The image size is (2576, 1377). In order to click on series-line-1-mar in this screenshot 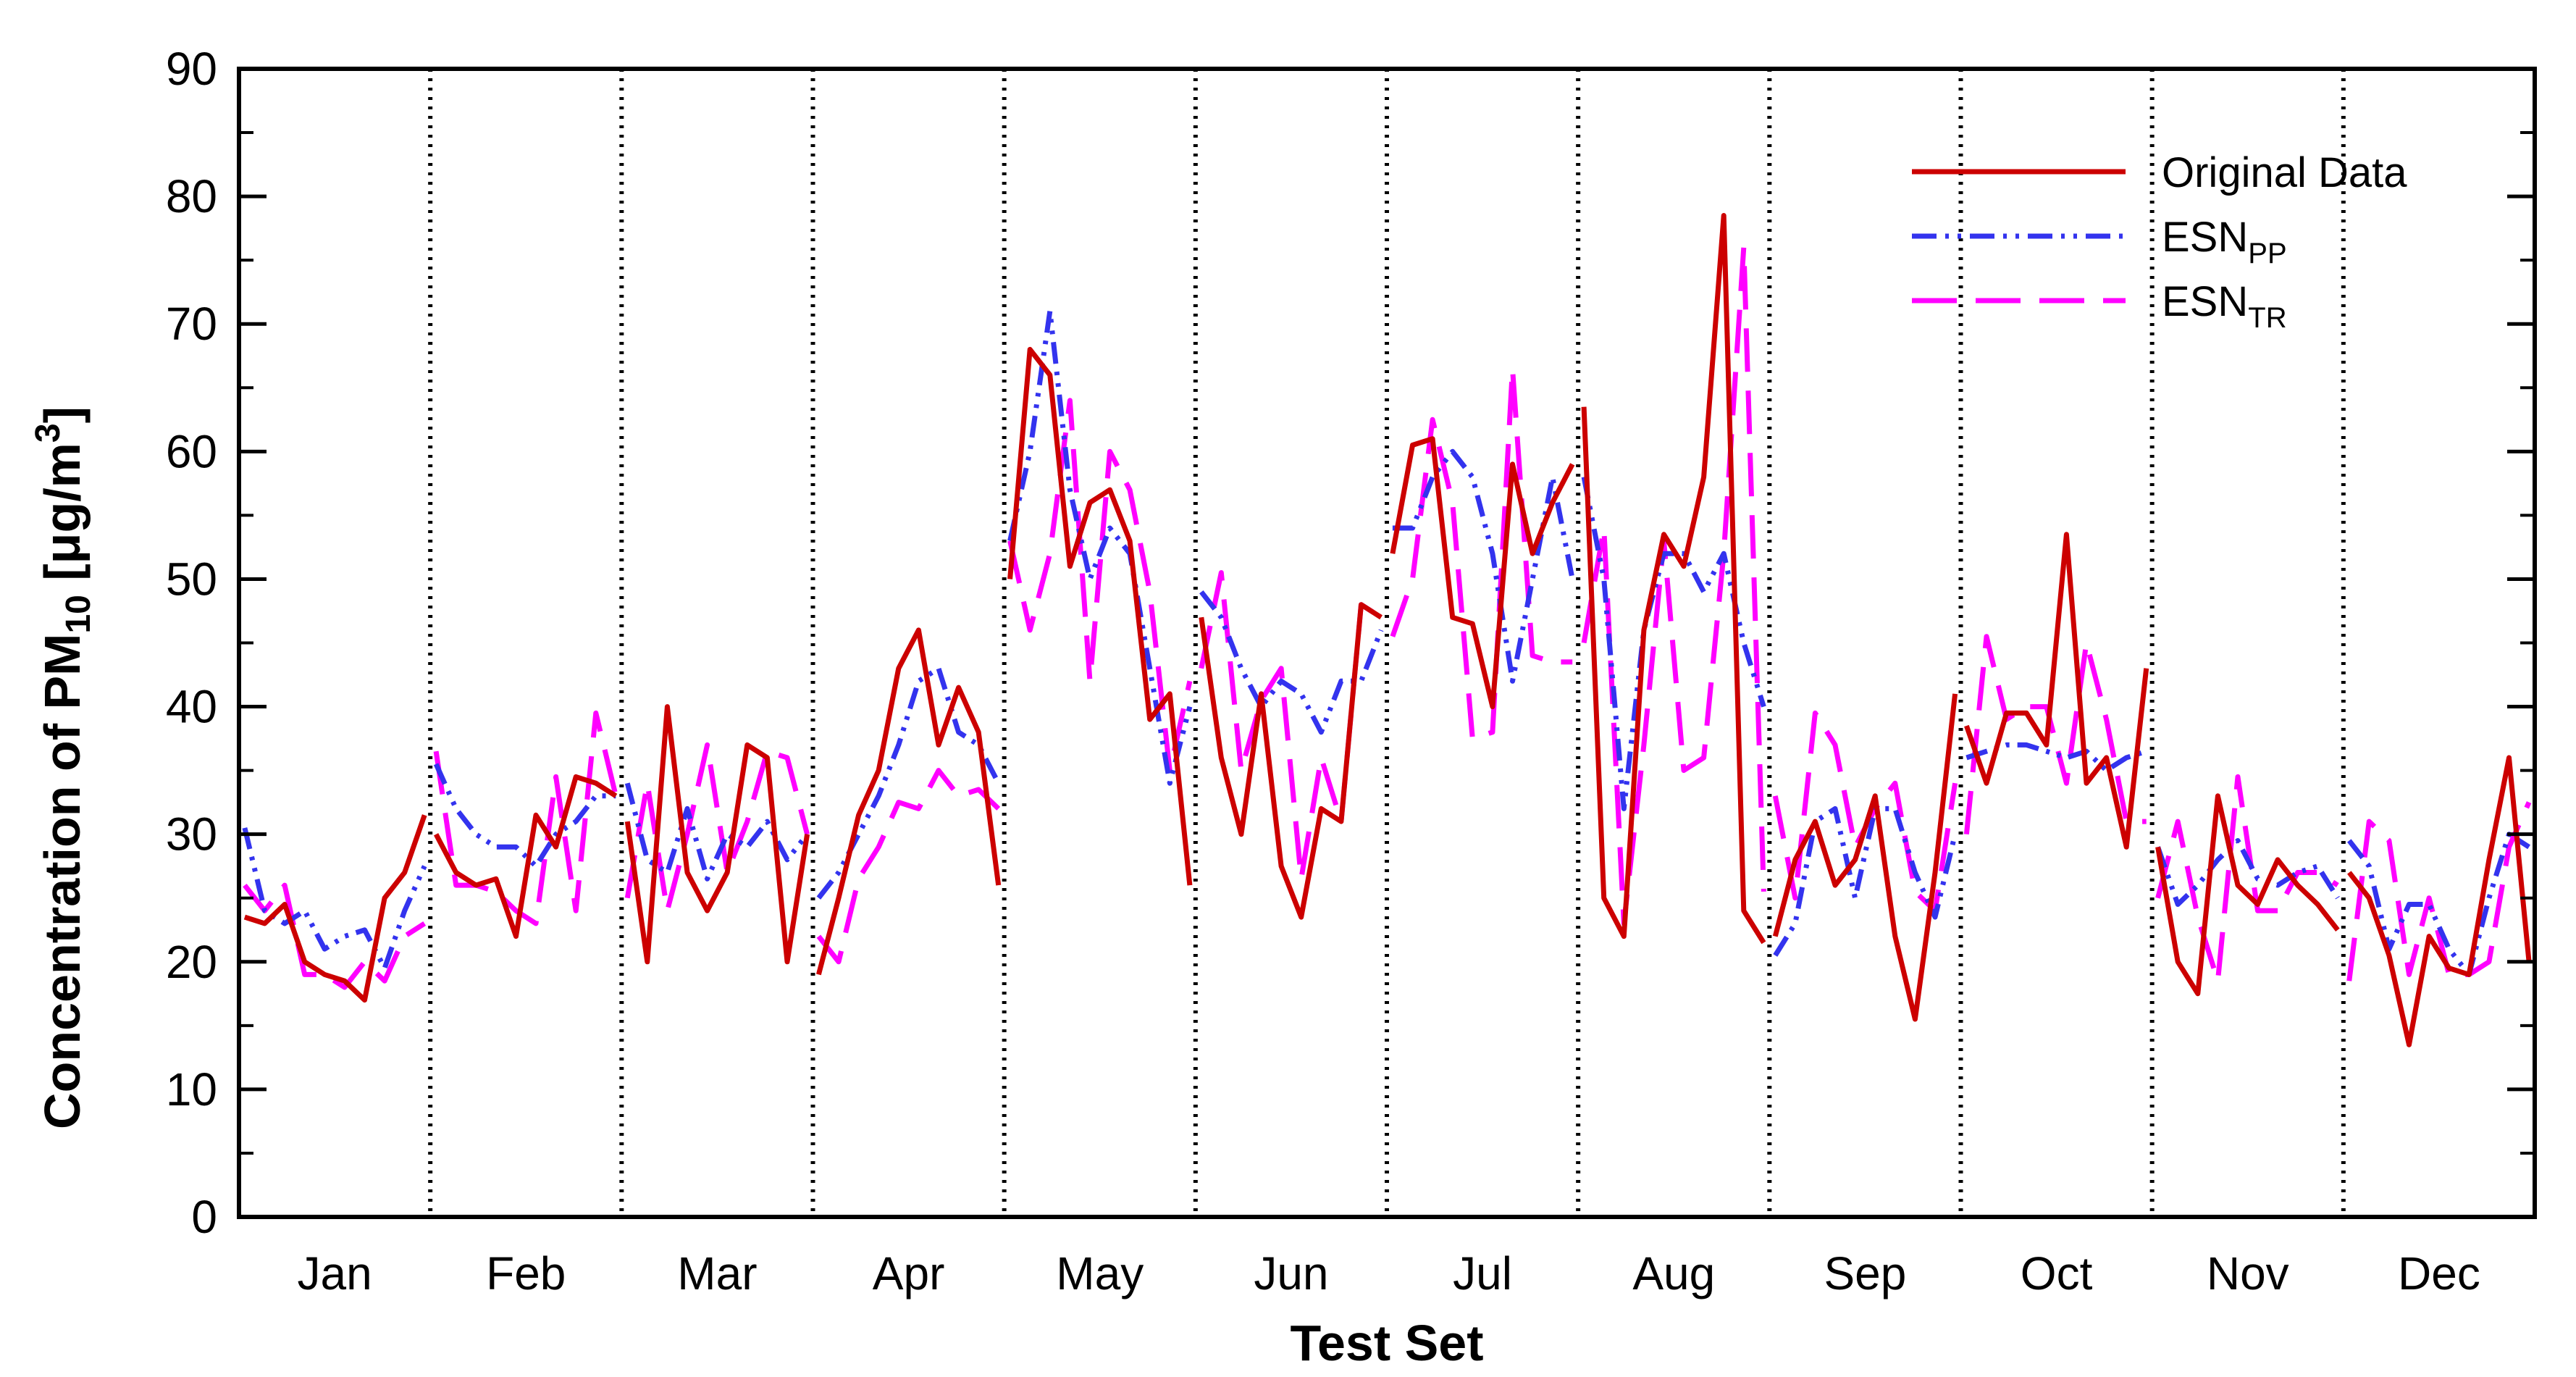, I will do `click(717, 832)`.